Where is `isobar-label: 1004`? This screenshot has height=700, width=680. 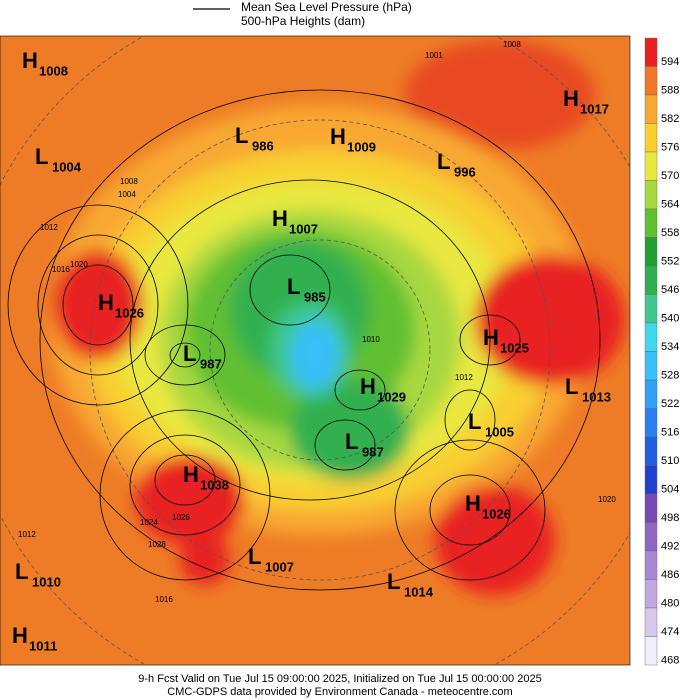 isobar-label: 1004 is located at coordinates (127, 194).